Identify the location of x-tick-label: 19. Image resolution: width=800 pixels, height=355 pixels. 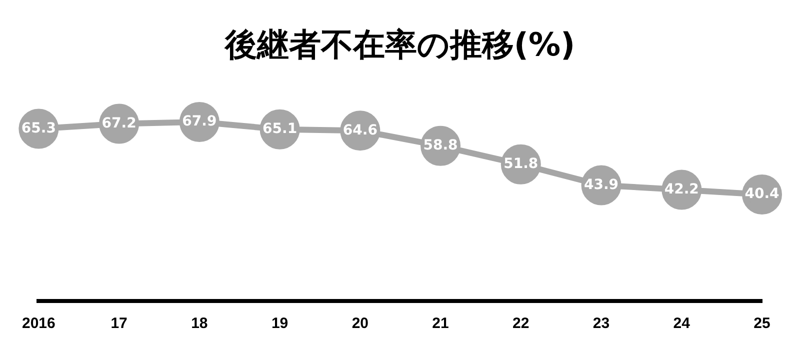
(279, 323).